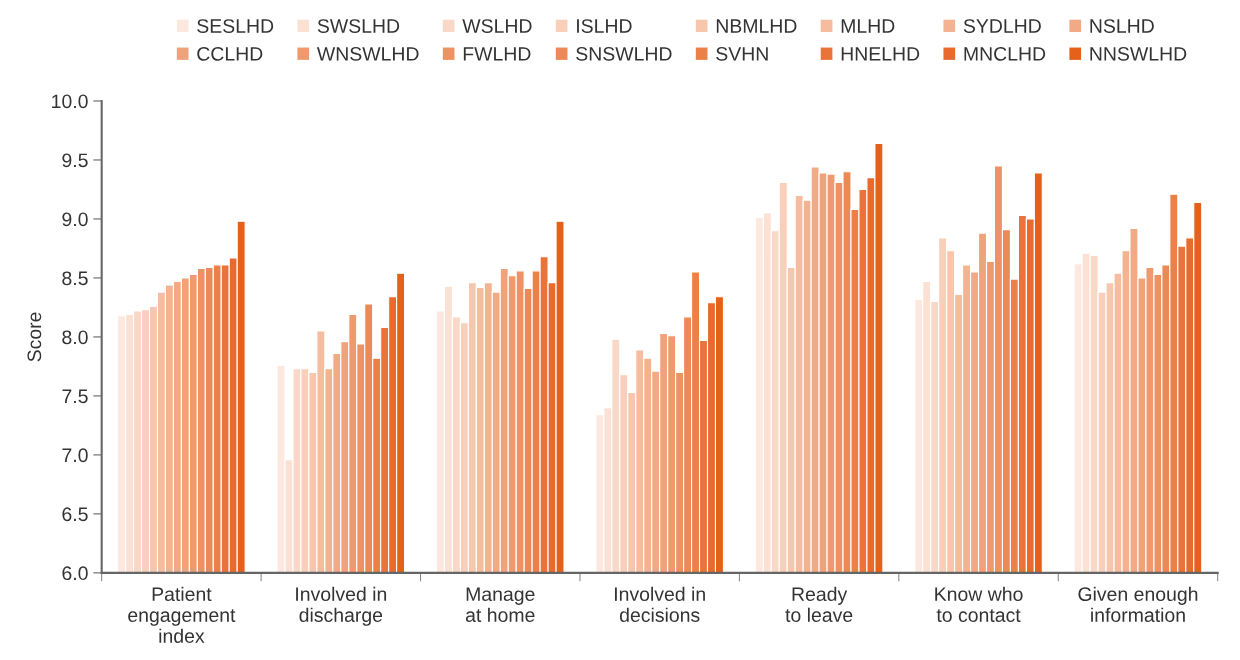 The height and width of the screenshot is (660, 1240). What do you see at coordinates (75, 455) in the screenshot?
I see `y-tick-label: 7.0` at bounding box center [75, 455].